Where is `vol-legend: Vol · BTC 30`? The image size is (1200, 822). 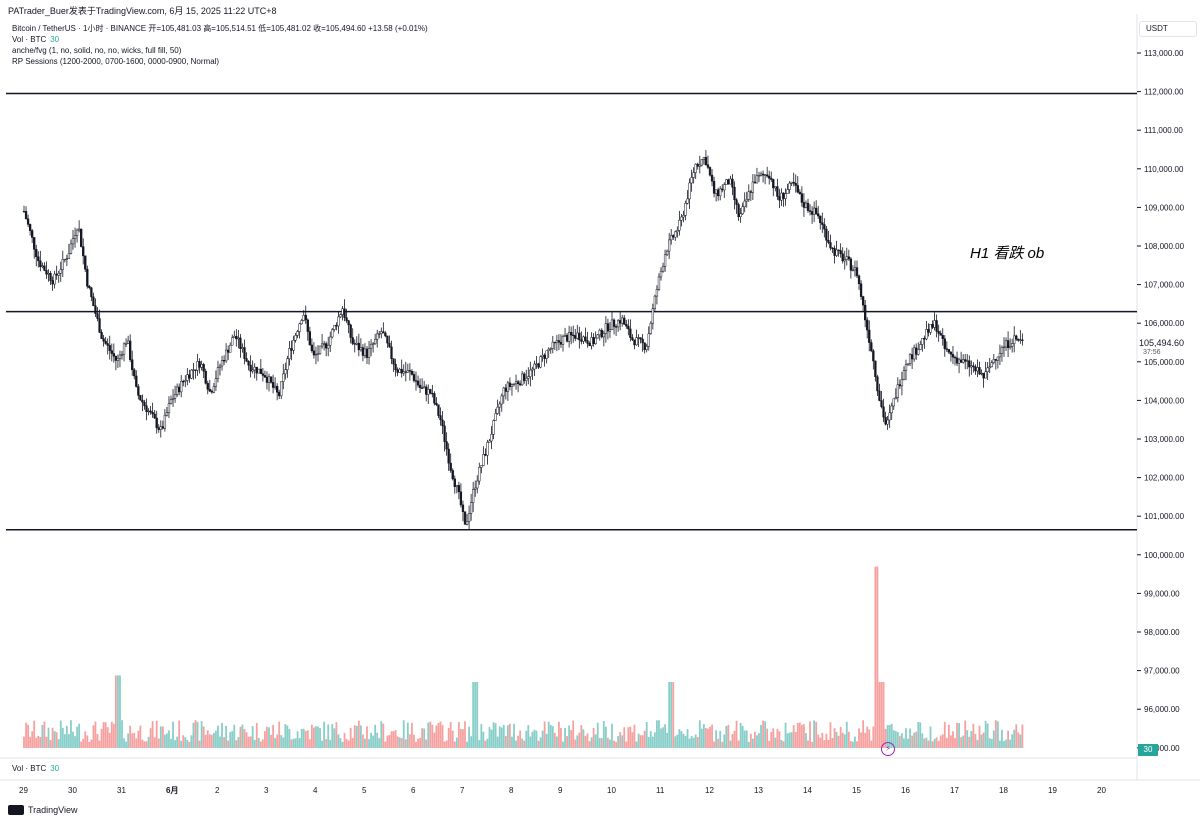 vol-legend: Vol · BTC 30 is located at coordinates (35, 39).